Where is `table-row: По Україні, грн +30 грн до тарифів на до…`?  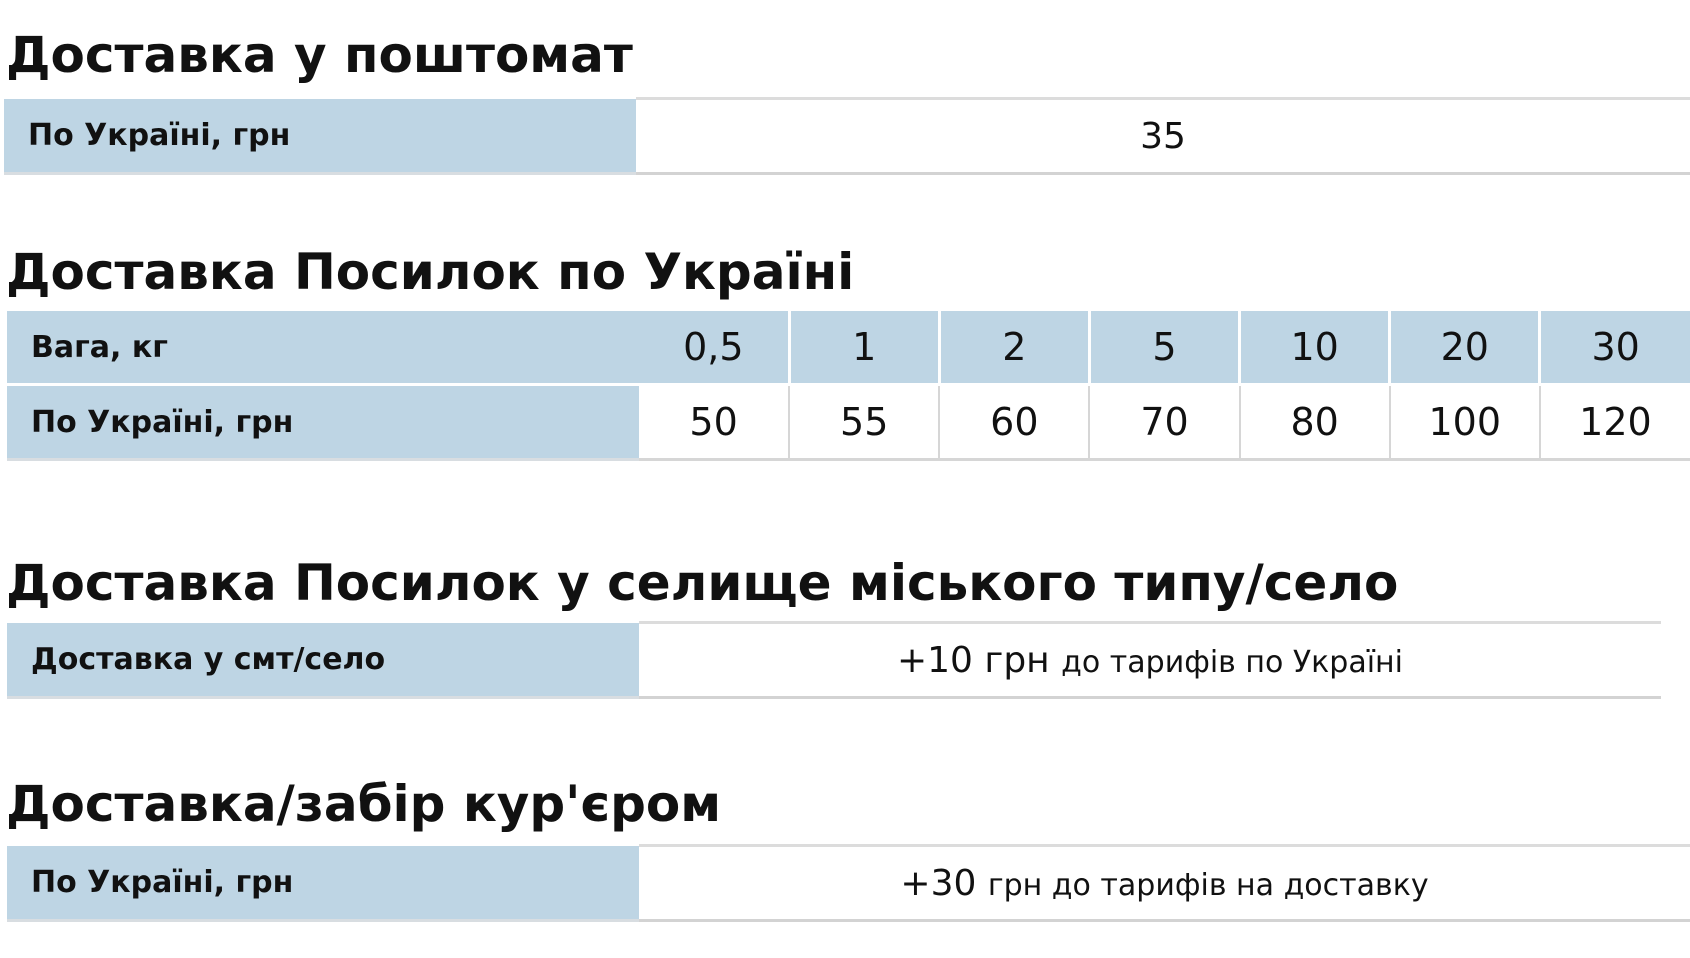 table-row: По Україні, грн +30 грн до тарифів на до… is located at coordinates (848, 883).